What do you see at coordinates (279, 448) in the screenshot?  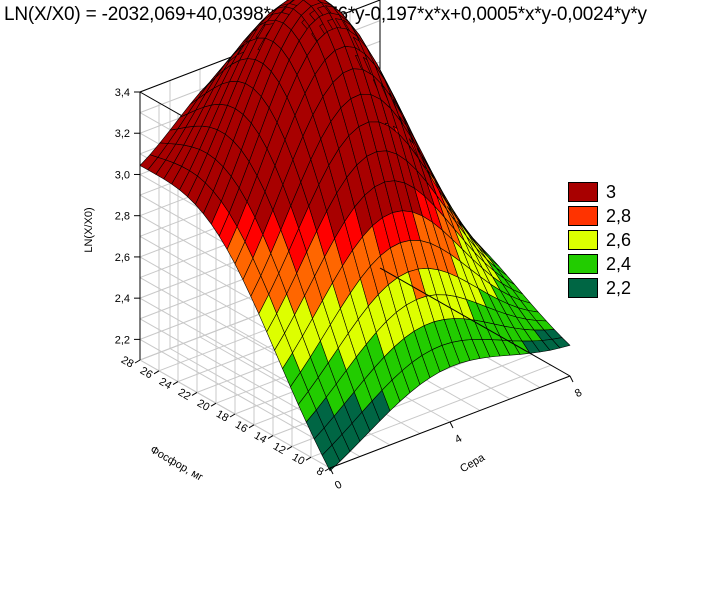 I see `y-tick-label: 12` at bounding box center [279, 448].